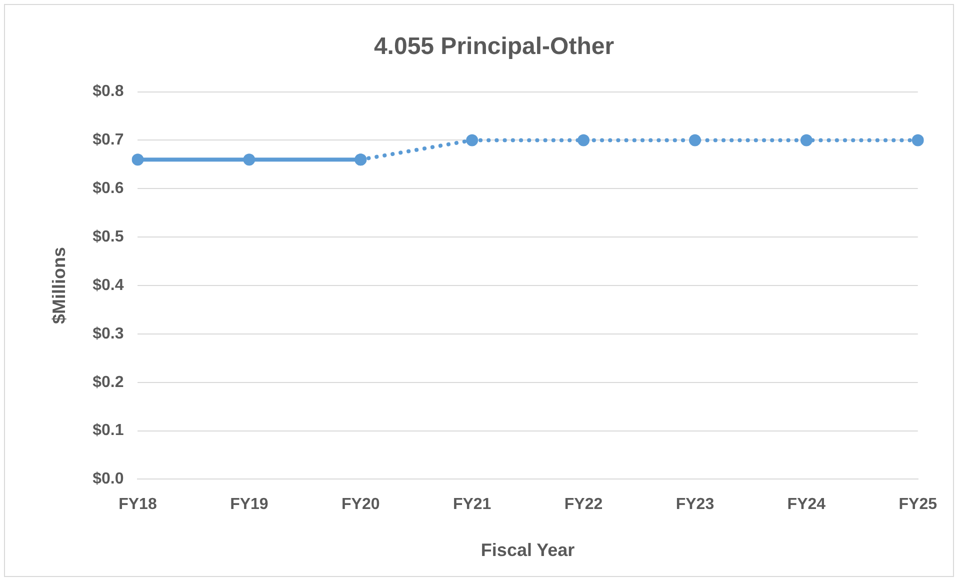 The image size is (958, 581). Describe the element at coordinates (695, 505) in the screenshot. I see `x-tick-label: FY23` at that location.